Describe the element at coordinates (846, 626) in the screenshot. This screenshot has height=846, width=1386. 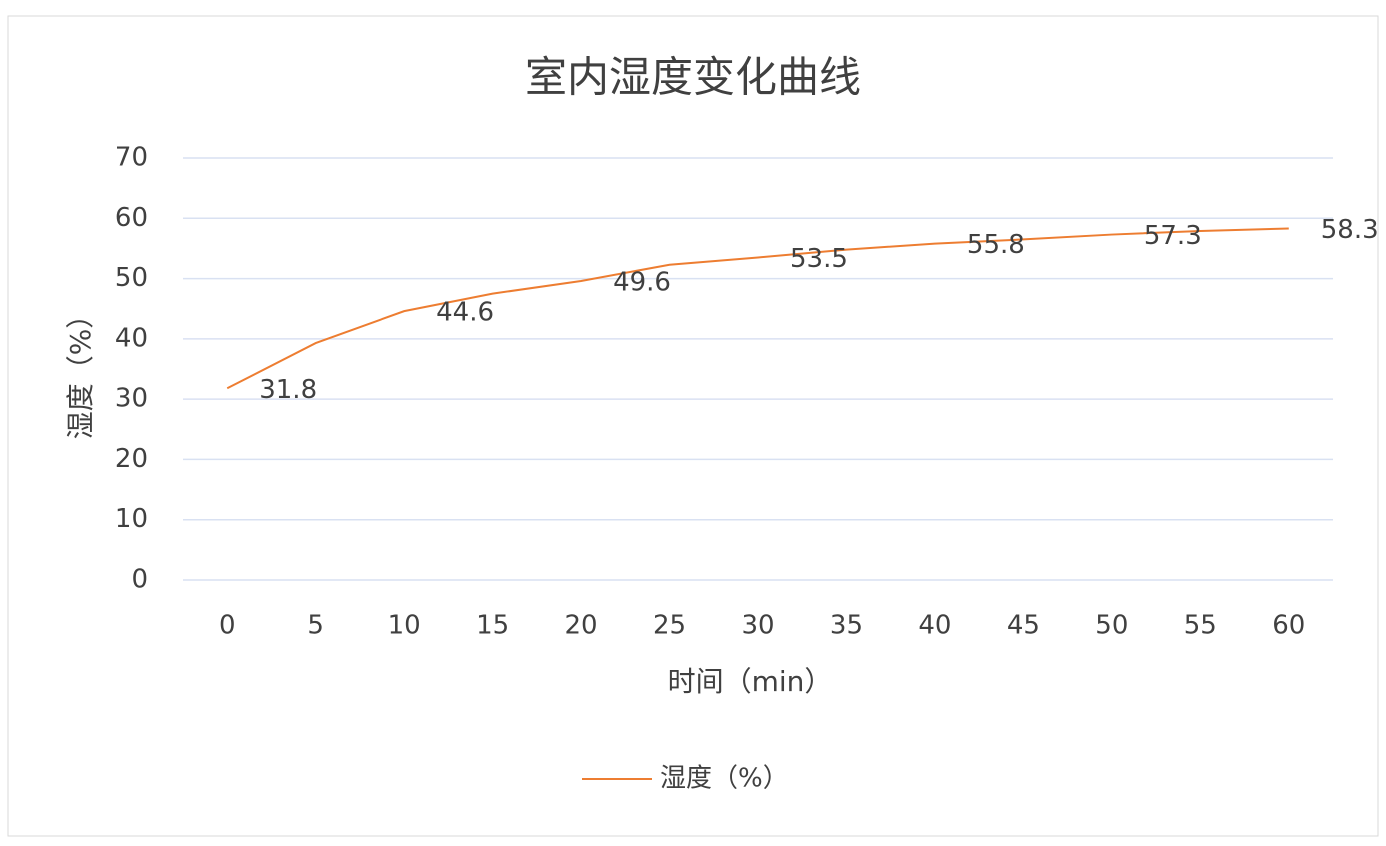
I see `x-tick-label: 35` at that location.